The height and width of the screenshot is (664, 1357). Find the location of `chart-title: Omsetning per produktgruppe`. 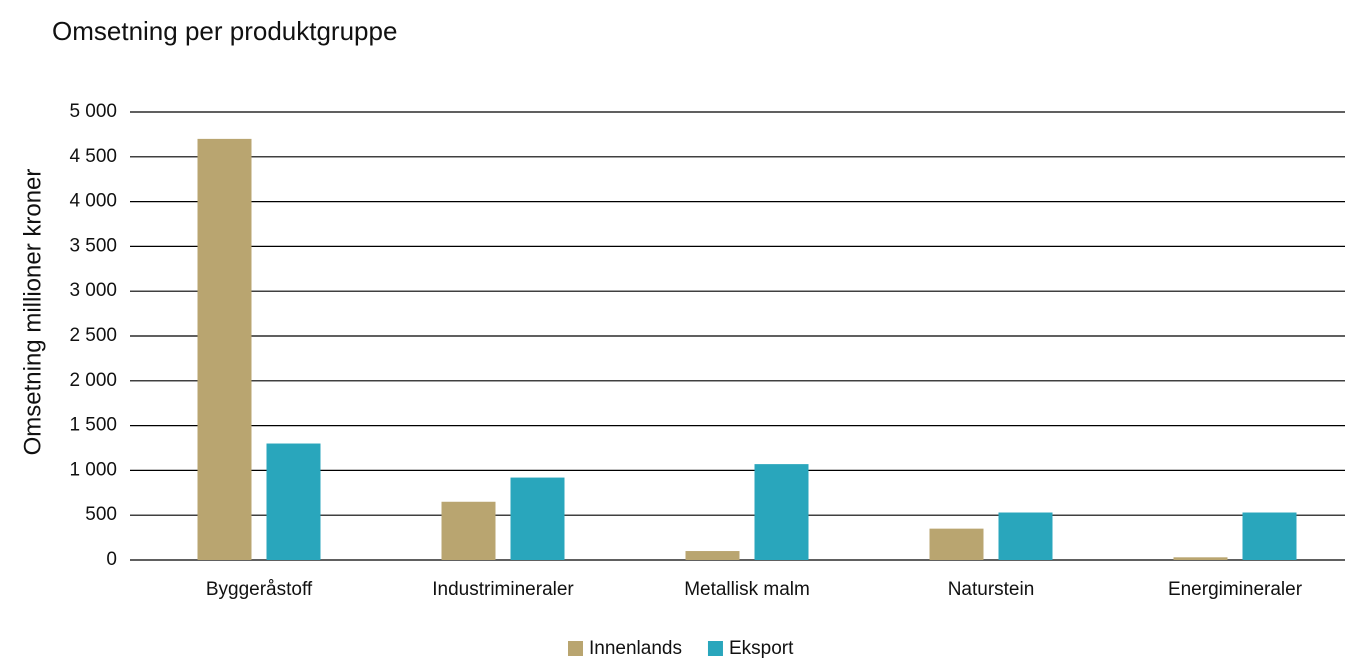

chart-title: Omsetning per produktgruppe is located at coordinates (224, 31).